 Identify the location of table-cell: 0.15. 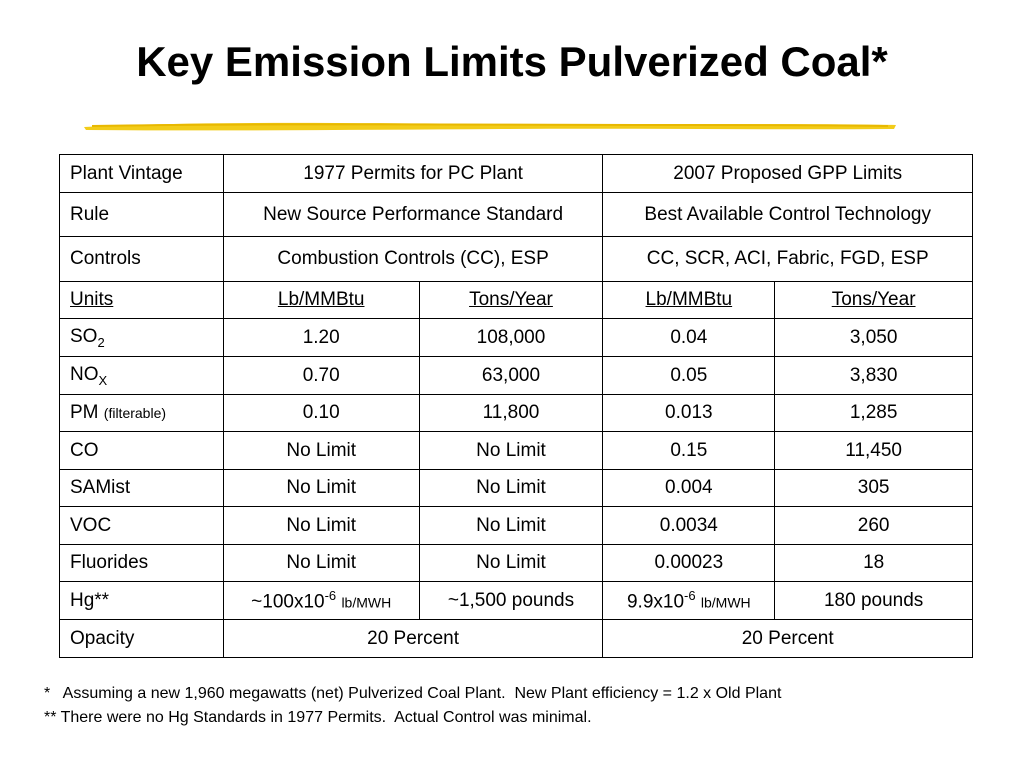
(689, 450).